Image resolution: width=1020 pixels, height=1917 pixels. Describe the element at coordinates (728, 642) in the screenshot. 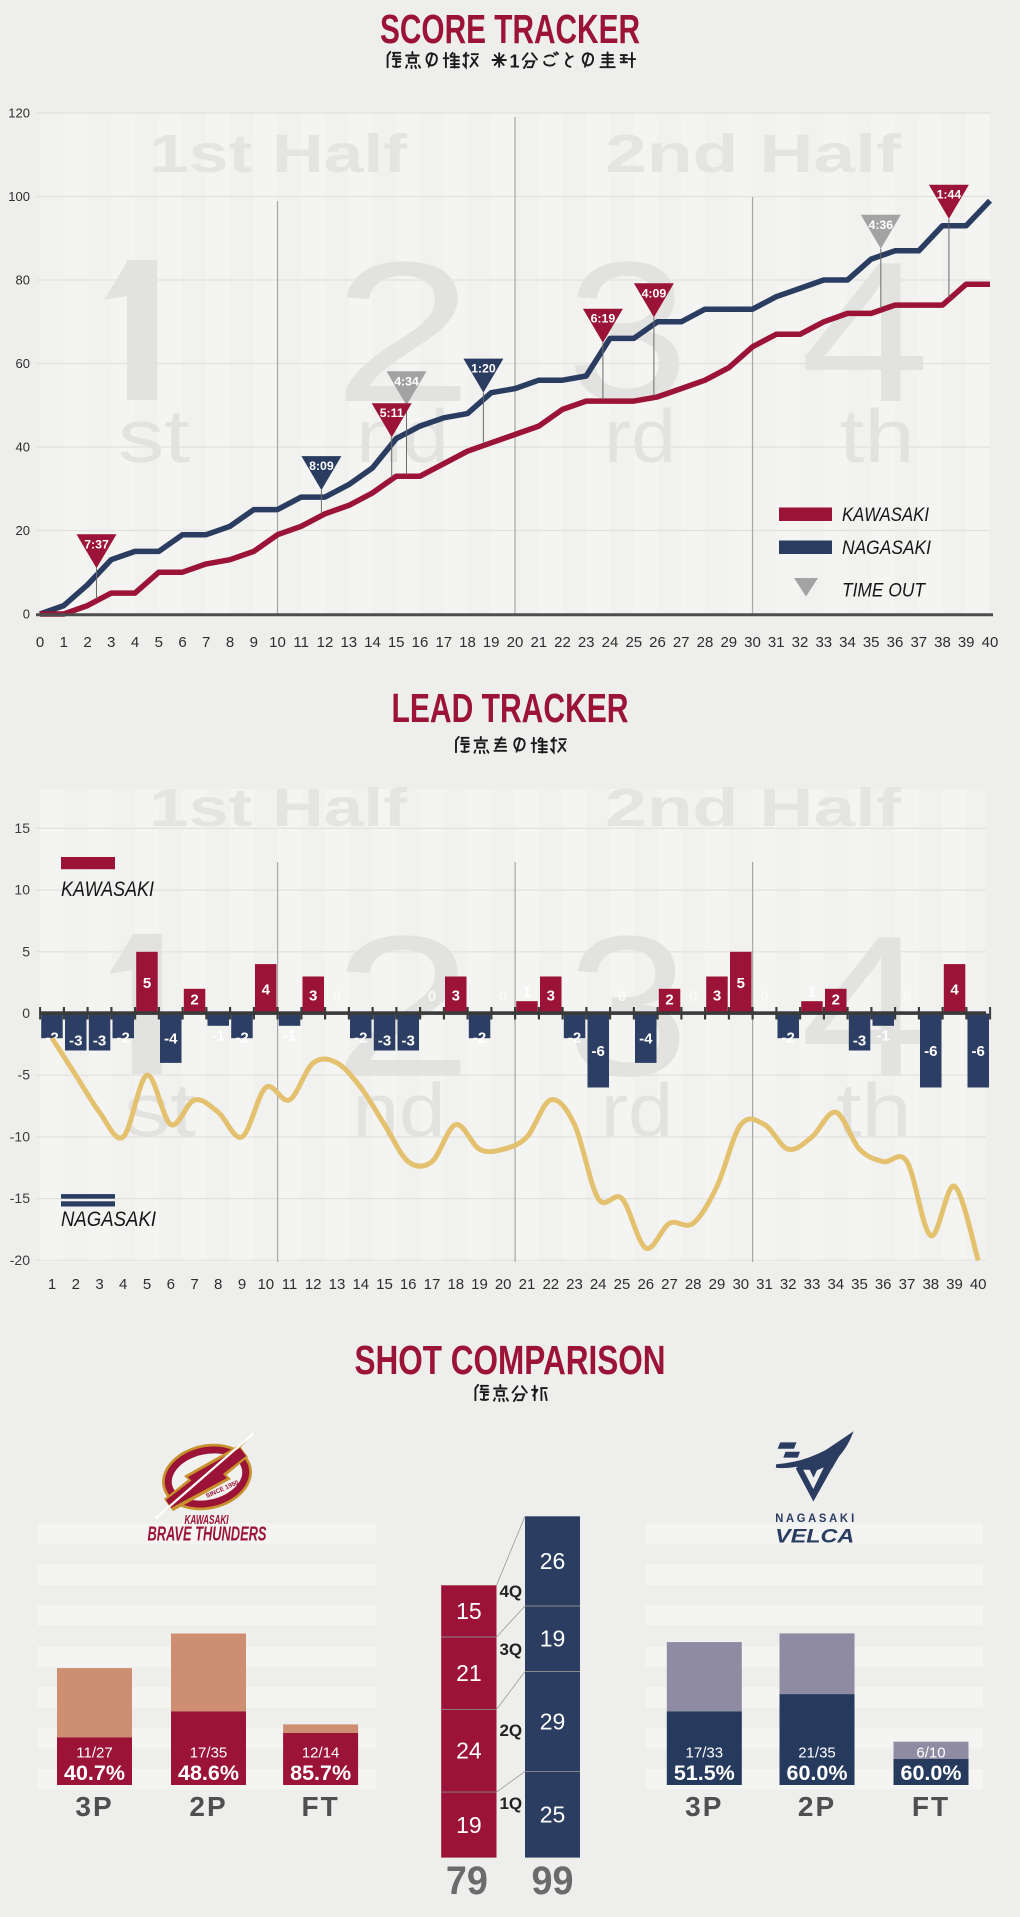

I see `svg-text: 29` at that location.